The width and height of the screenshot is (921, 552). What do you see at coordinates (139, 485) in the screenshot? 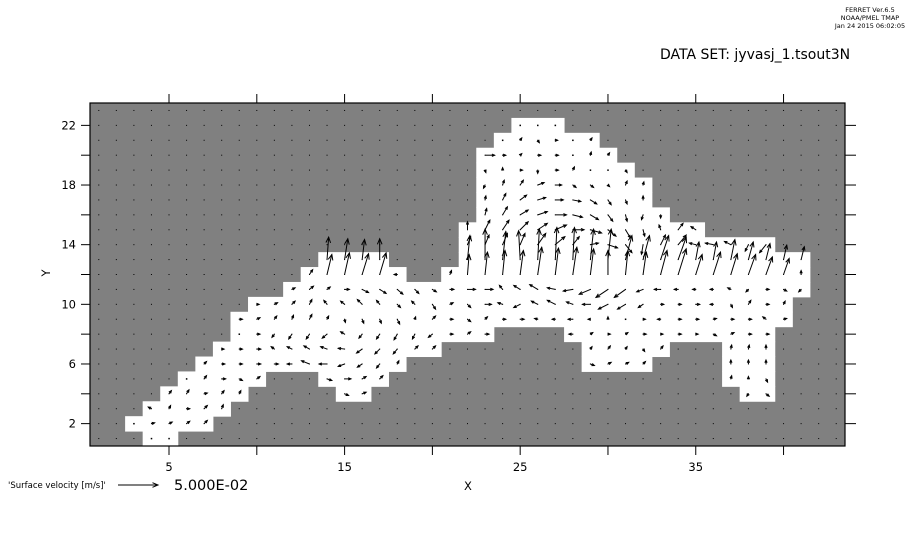
I see `reference-vector-arrow` at bounding box center [139, 485].